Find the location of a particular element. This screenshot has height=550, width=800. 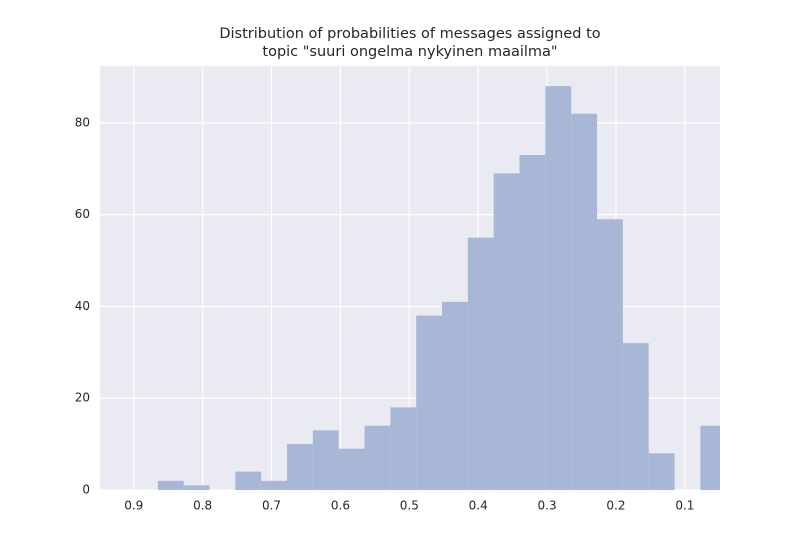

y-tick-label: 20 is located at coordinates (82, 398).